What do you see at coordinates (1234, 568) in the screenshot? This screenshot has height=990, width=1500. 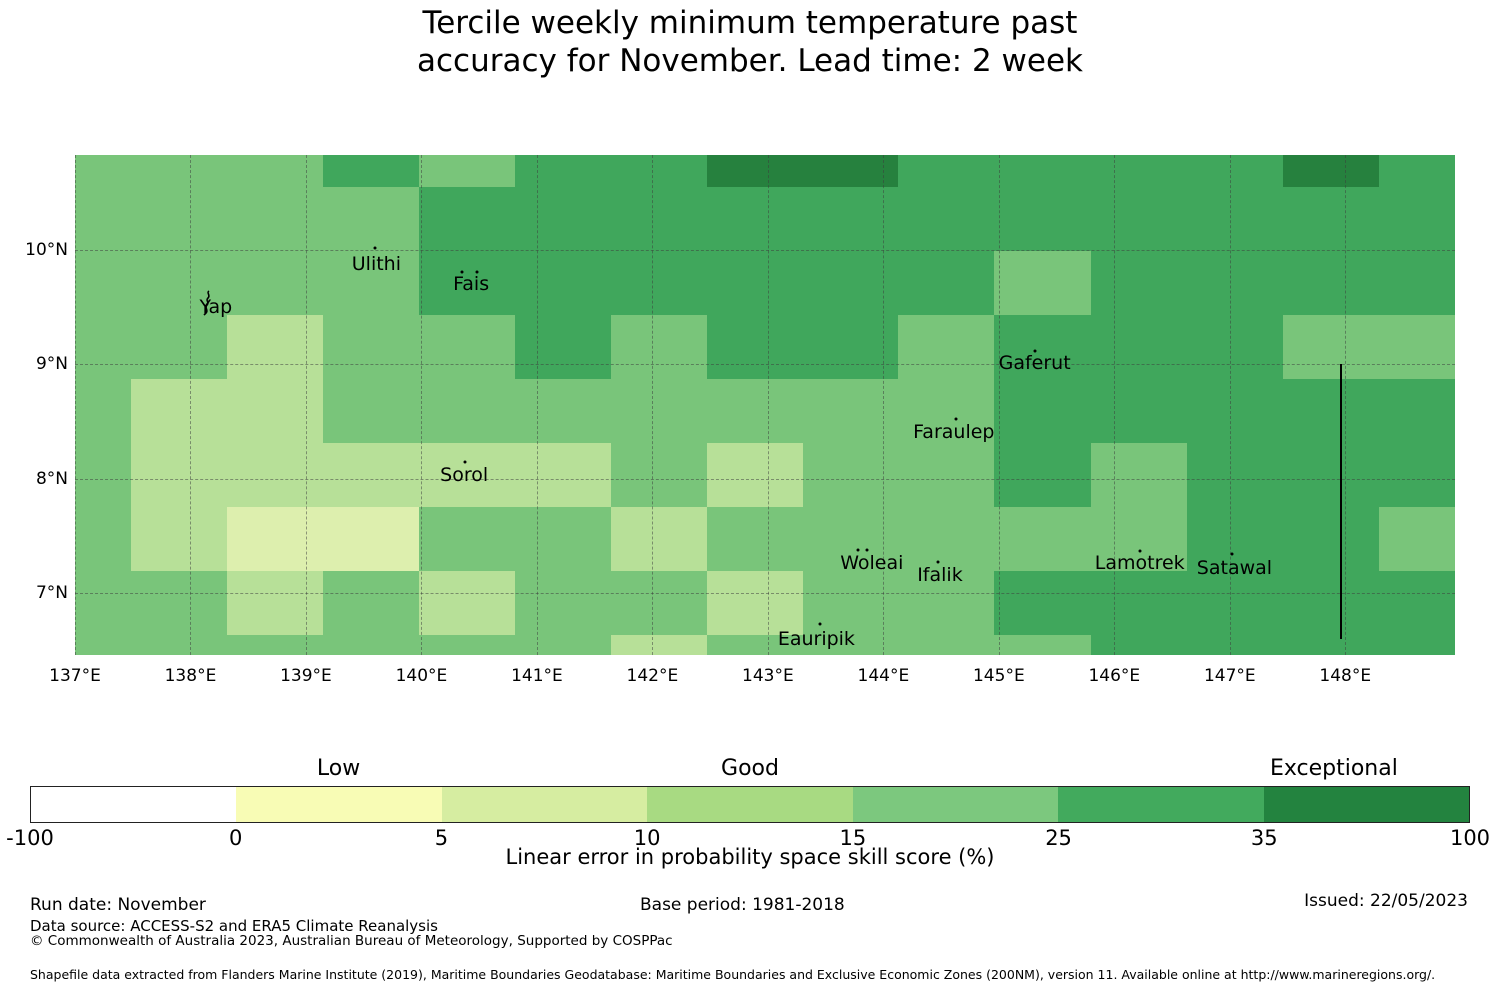 I see `island-label: Satawal` at bounding box center [1234, 568].